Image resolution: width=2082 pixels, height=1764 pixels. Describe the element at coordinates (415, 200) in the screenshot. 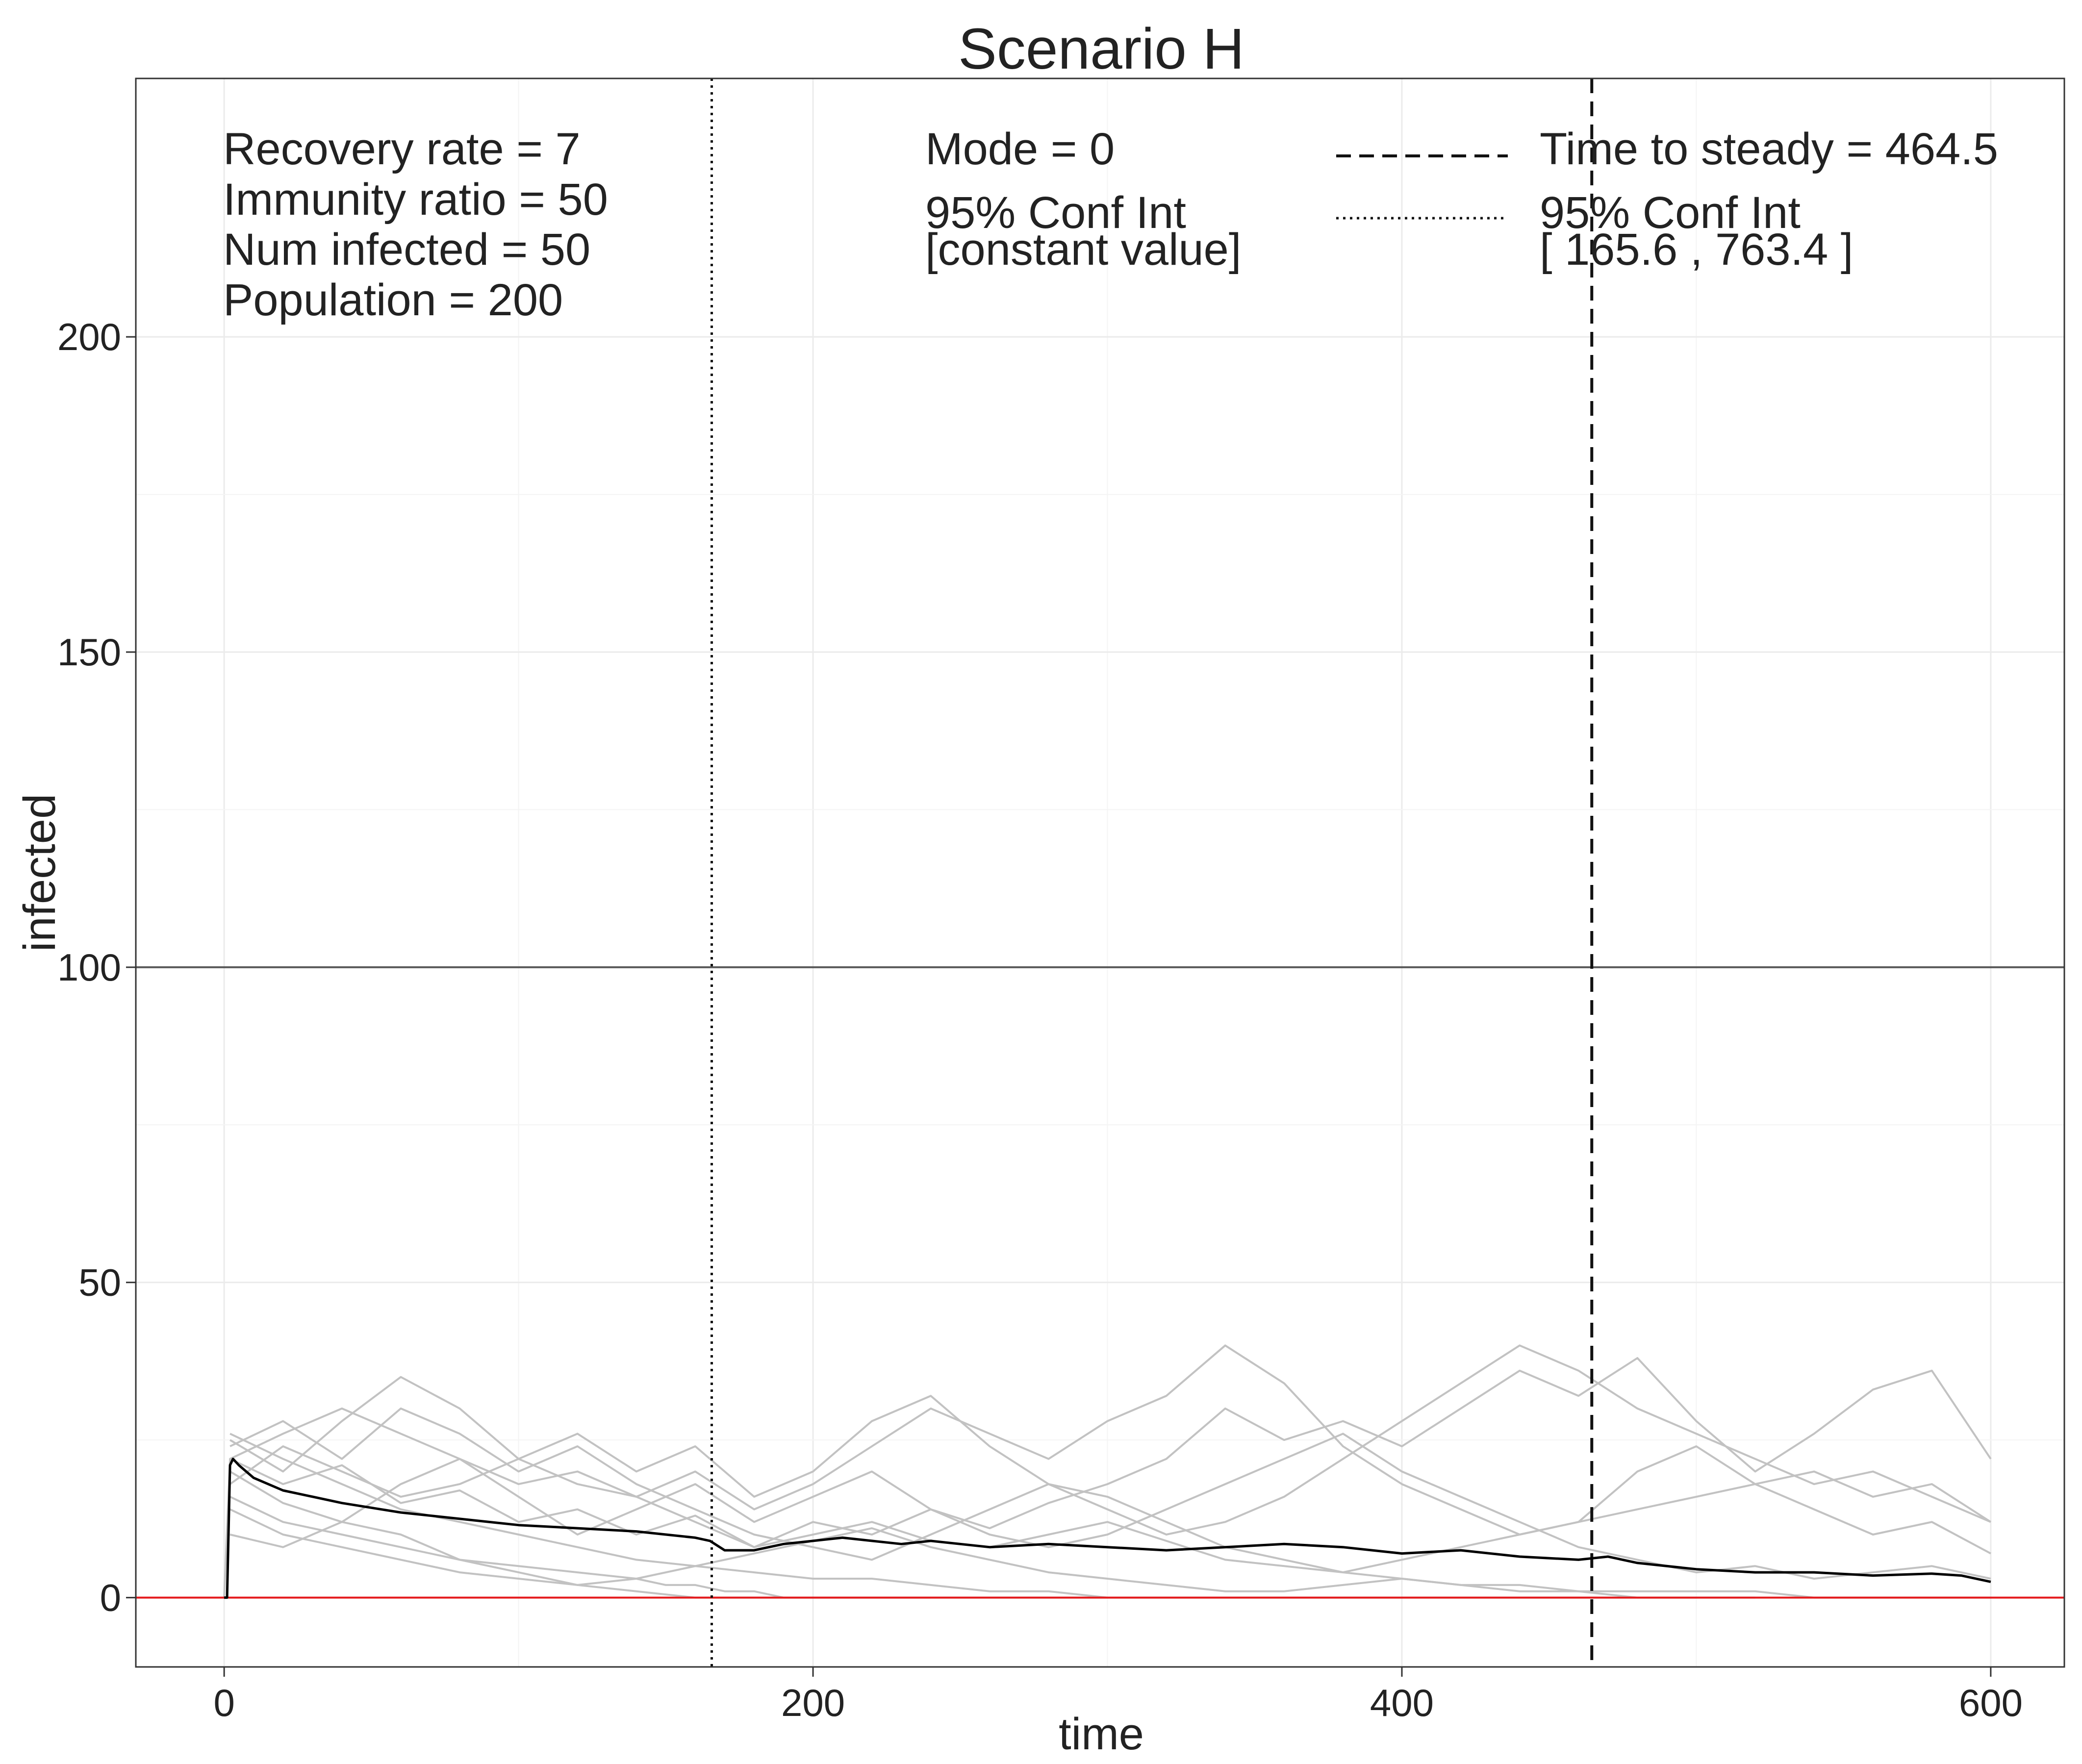

I see `param-immunity-ratio: Immunity ratio = 50` at that location.